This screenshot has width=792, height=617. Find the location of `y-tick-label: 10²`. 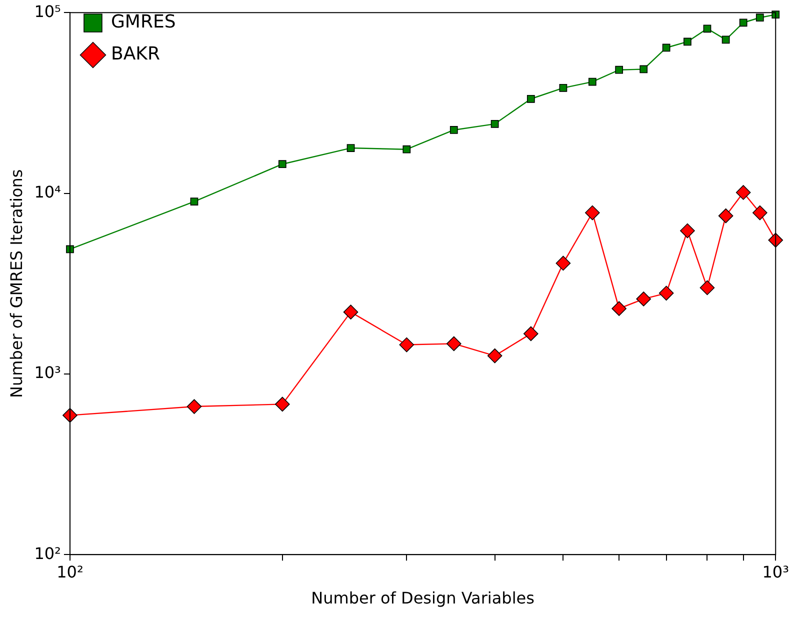

y-tick-label: 10² is located at coordinates (47, 553).